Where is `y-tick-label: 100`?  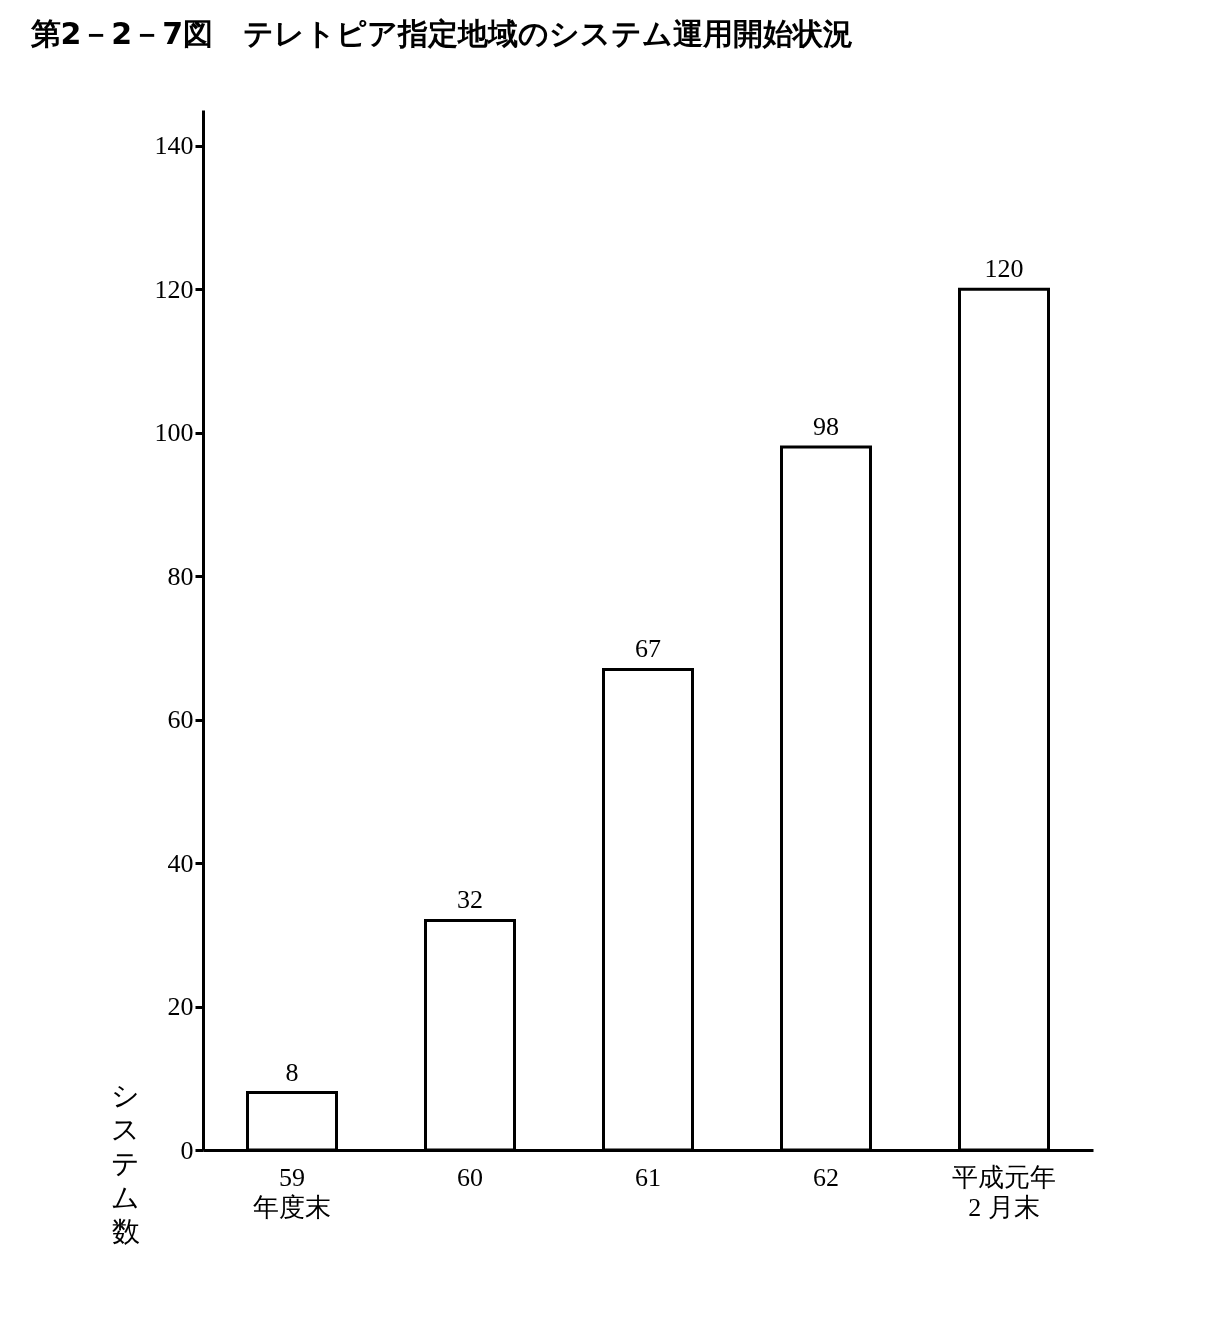 y-tick-label: 100 is located at coordinates (174, 433).